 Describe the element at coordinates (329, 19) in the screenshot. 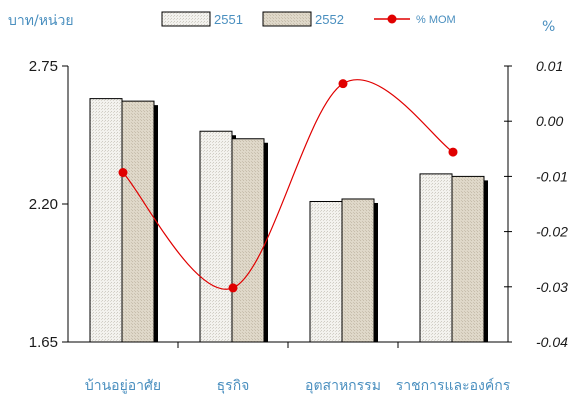

I see `legend-label-2552: 2552` at that location.